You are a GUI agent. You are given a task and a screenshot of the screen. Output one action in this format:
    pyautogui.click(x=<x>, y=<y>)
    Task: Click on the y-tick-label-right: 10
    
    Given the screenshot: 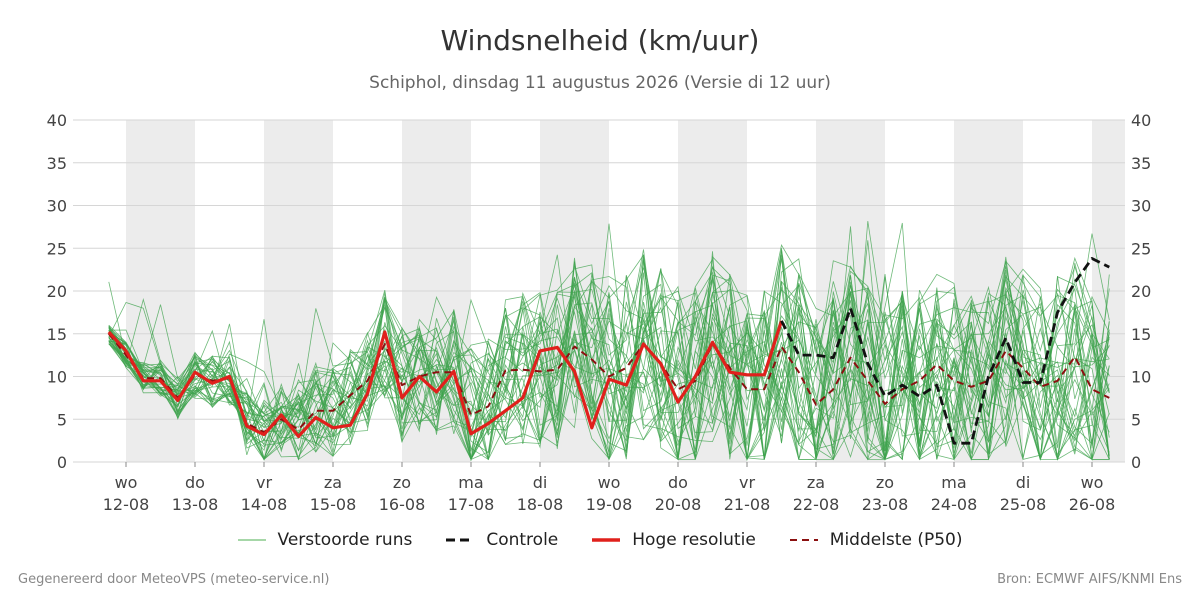 What is the action you would take?
    pyautogui.click(x=1141, y=377)
    